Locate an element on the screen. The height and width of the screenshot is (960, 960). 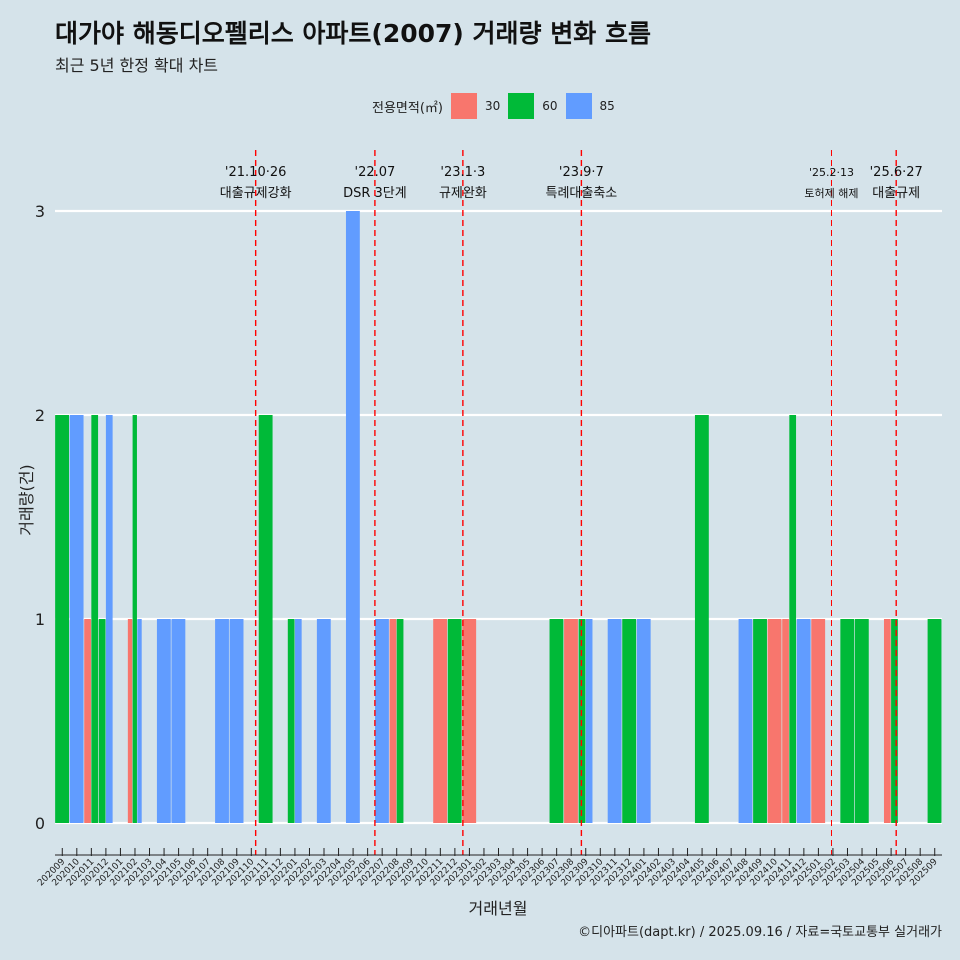
event-label-2: 규제완화 is located at coordinates (463, 193).